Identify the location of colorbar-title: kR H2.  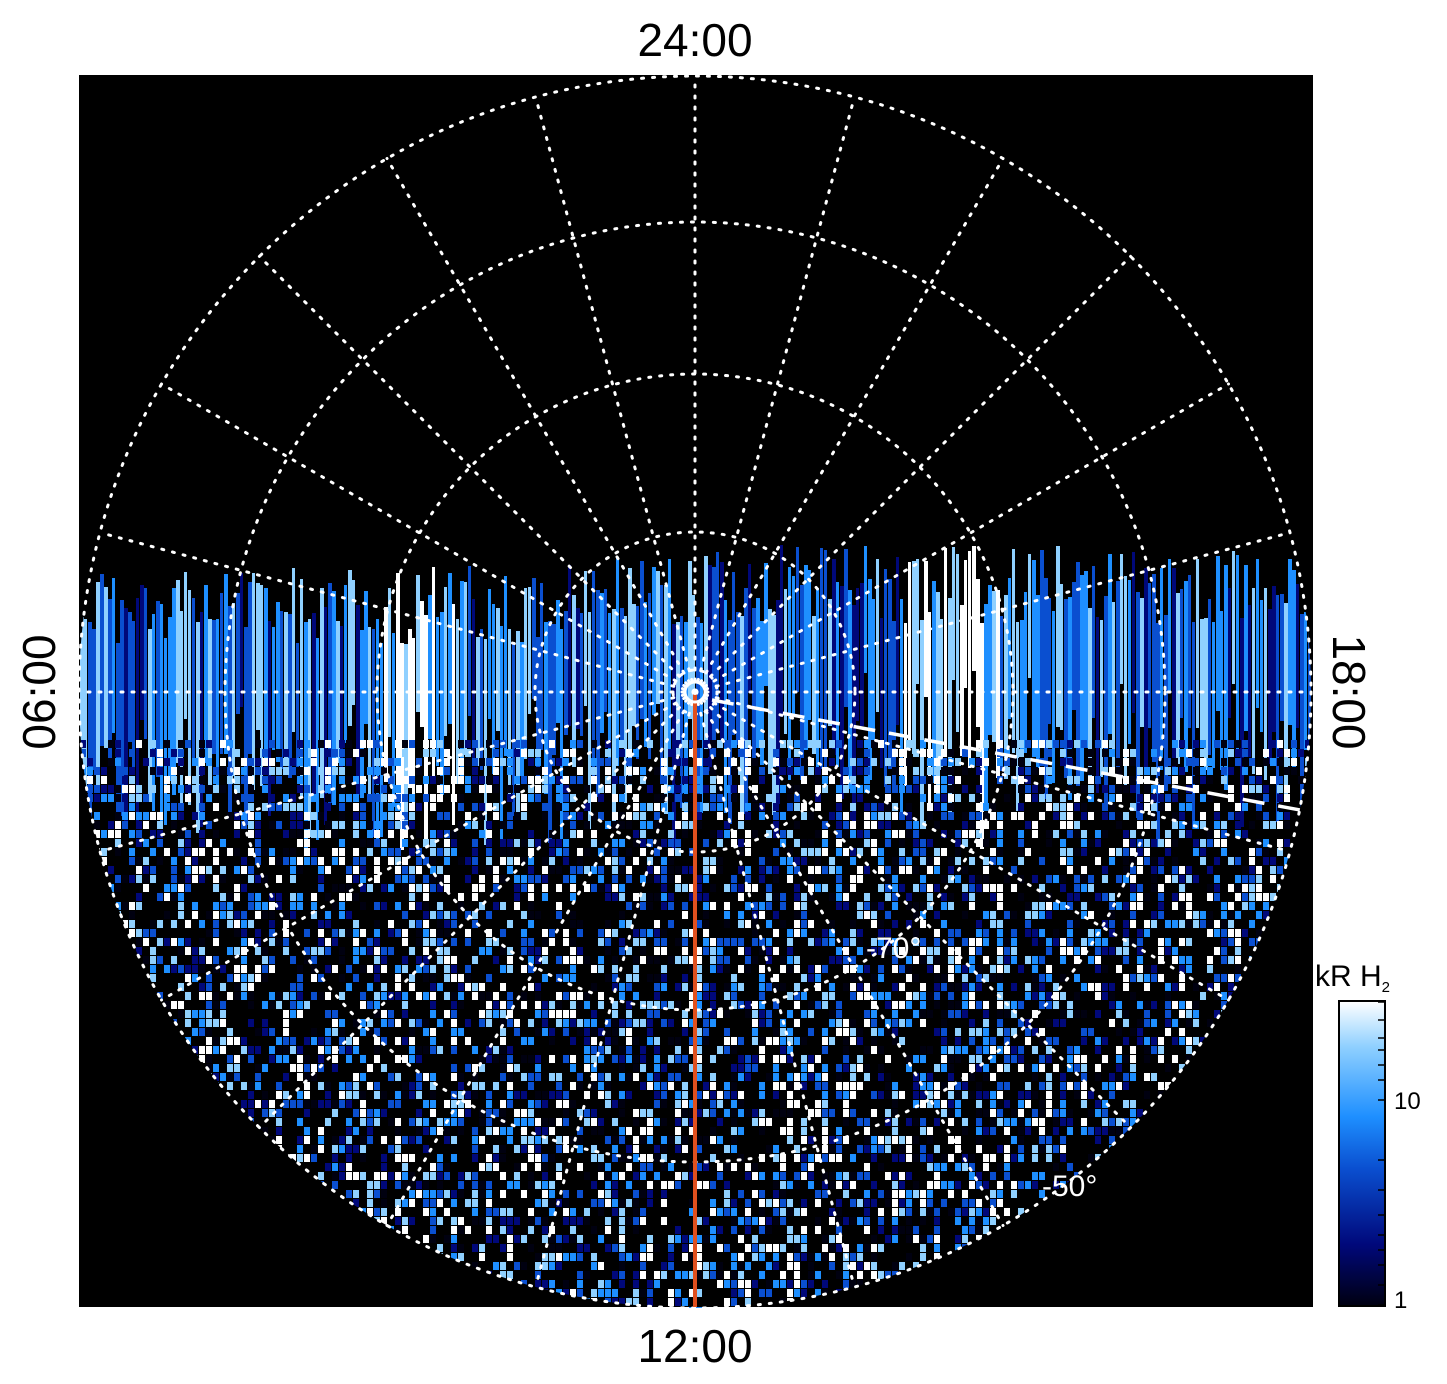
(1352, 978).